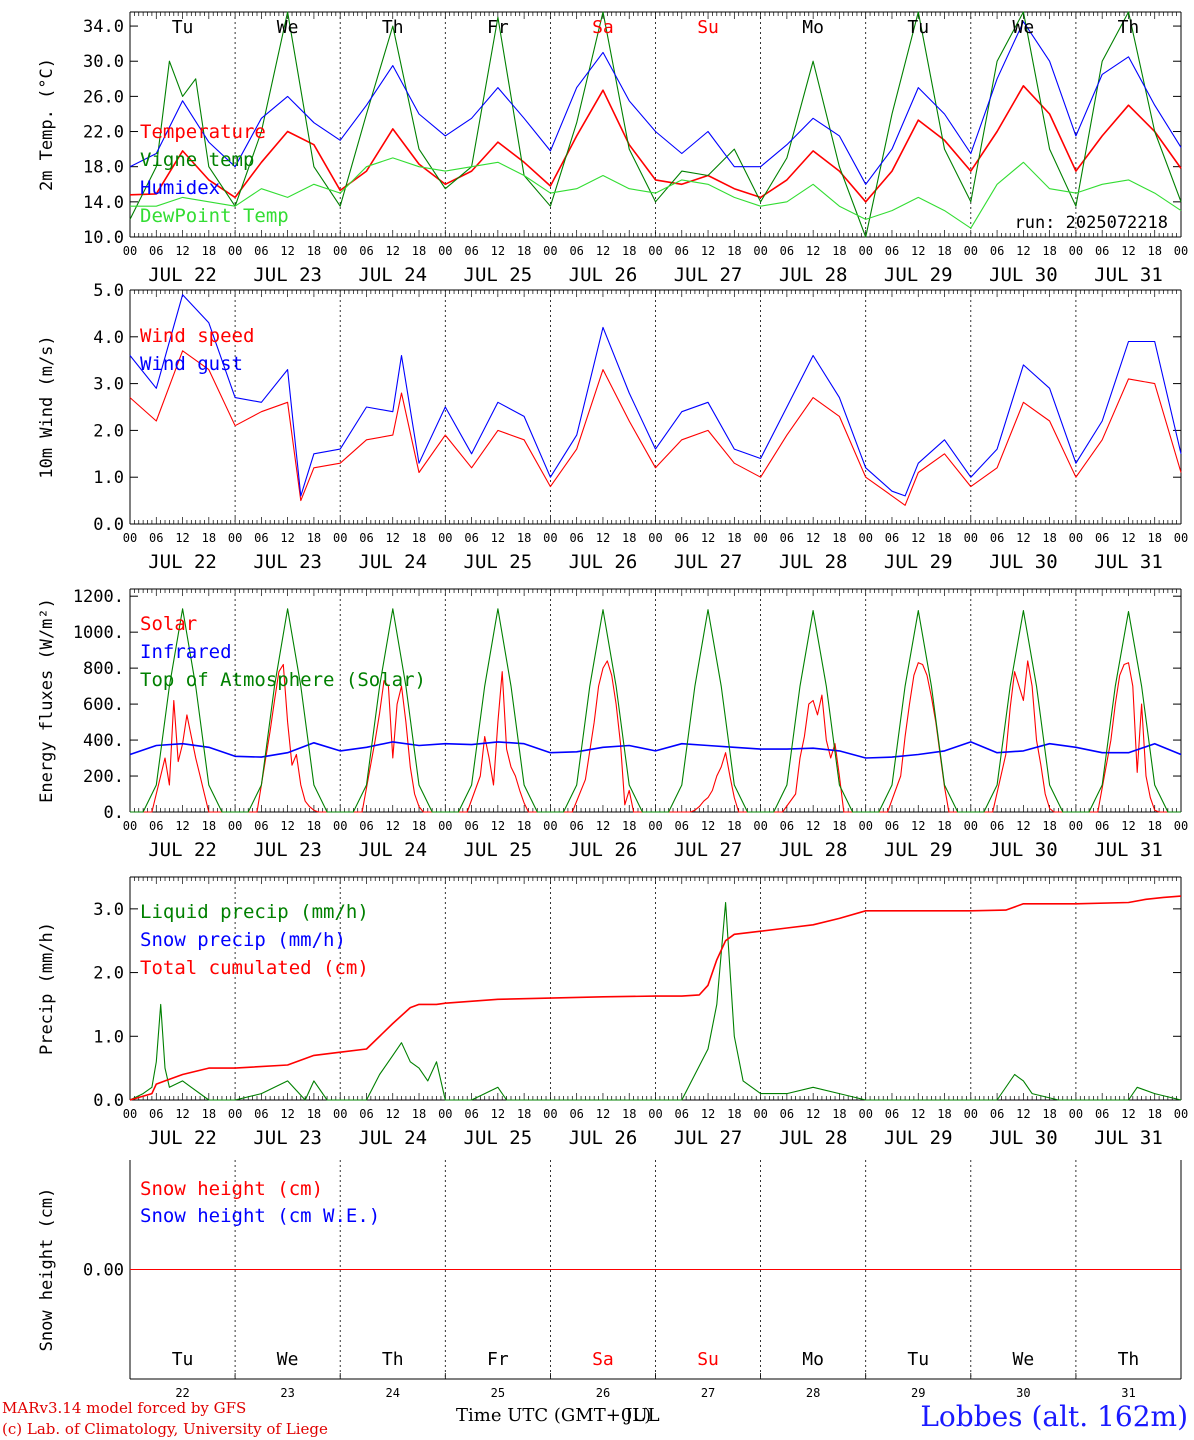  I want to click on y-tick-label: 34.0, so click(103, 27).